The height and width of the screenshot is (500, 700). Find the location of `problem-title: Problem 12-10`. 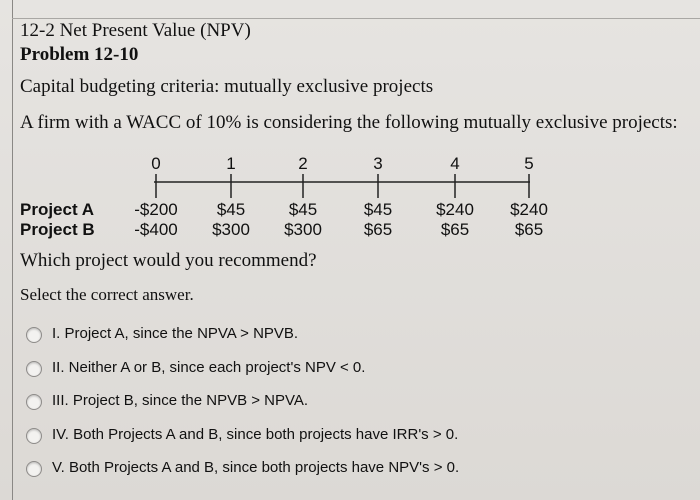

problem-title: Problem 12-10 is located at coordinates (79, 54).